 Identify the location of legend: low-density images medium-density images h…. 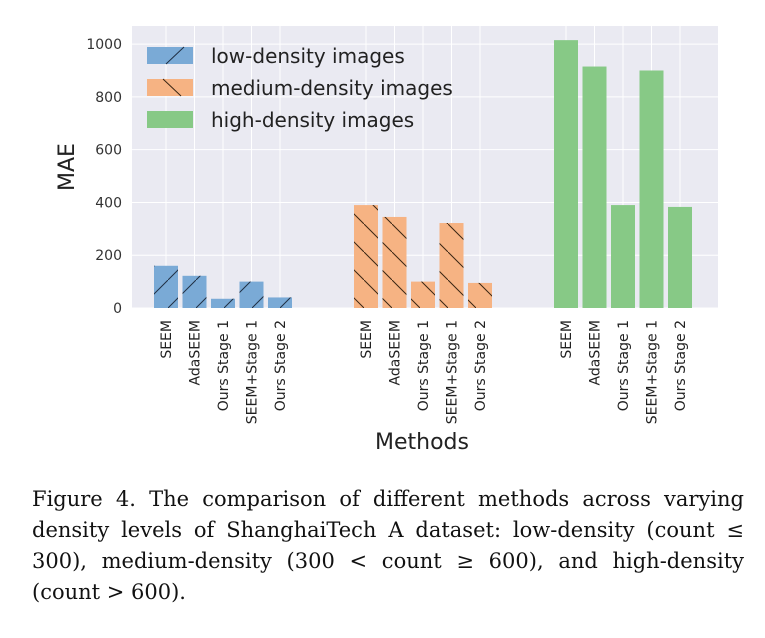
(300, 88).